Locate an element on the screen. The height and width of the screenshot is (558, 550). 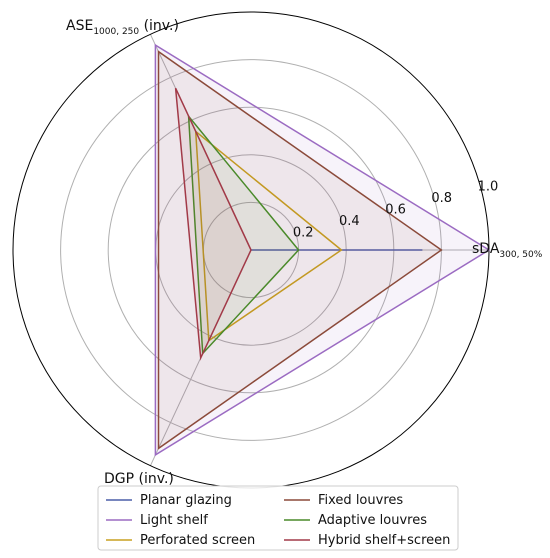
legend-box is located at coordinates (278, 518).